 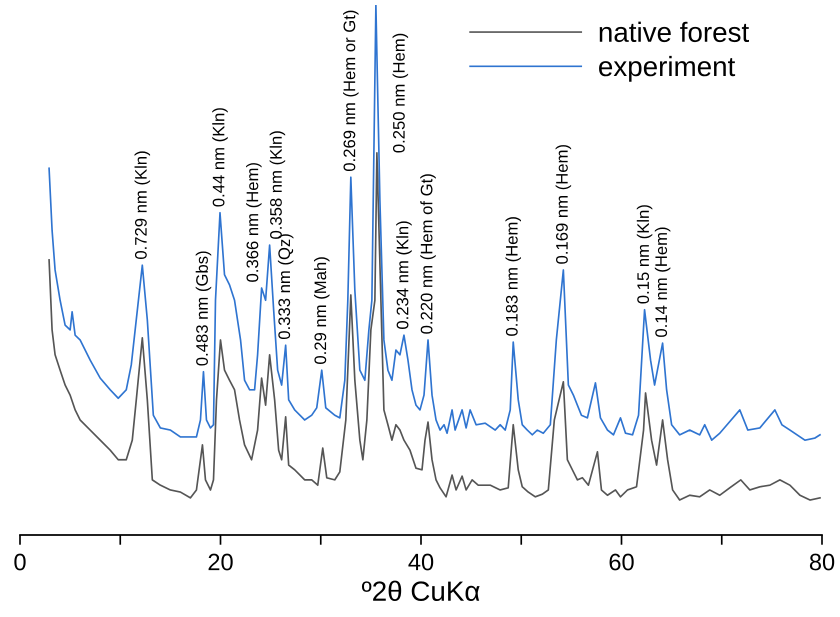 What do you see at coordinates (662, 282) in the screenshot?
I see `annotation: 0.14 nm (Hem)` at bounding box center [662, 282].